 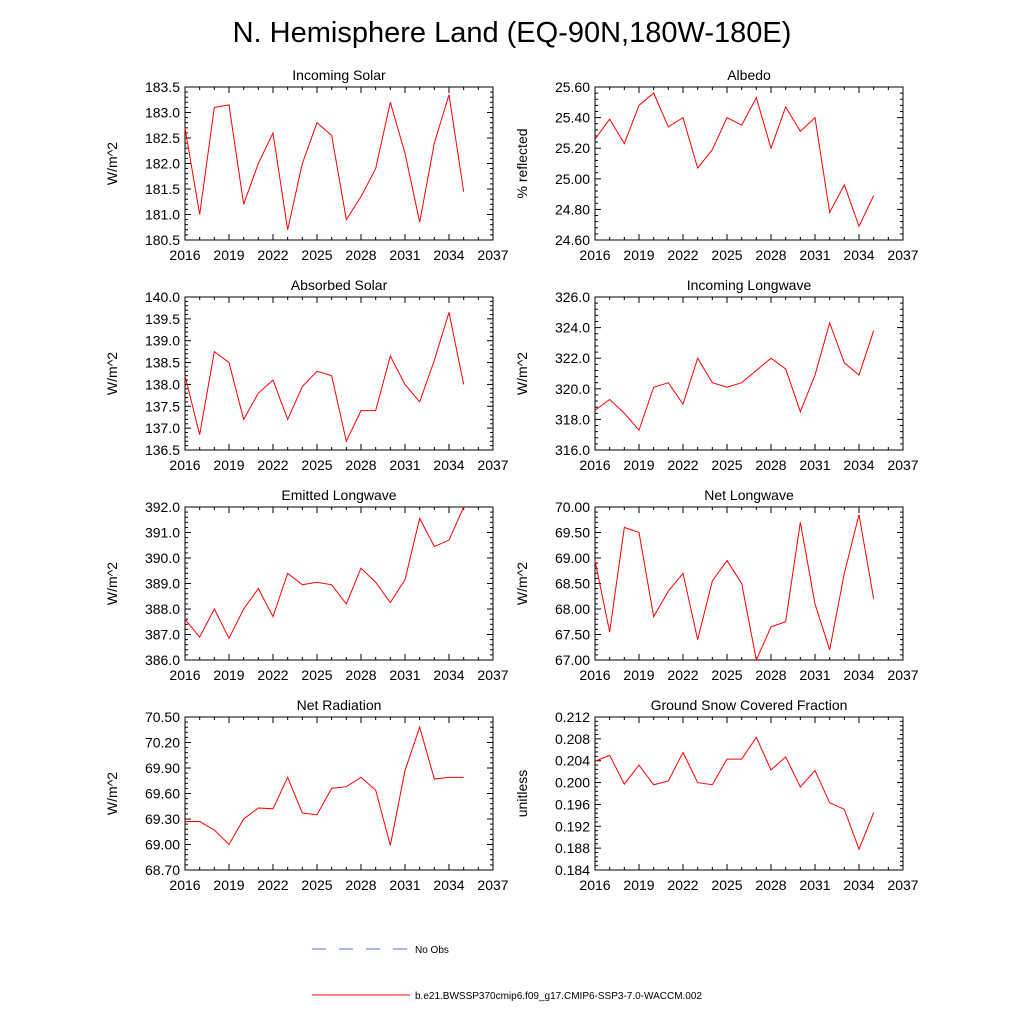 What do you see at coordinates (749, 75) in the screenshot?
I see `panel-title: Albedo` at bounding box center [749, 75].